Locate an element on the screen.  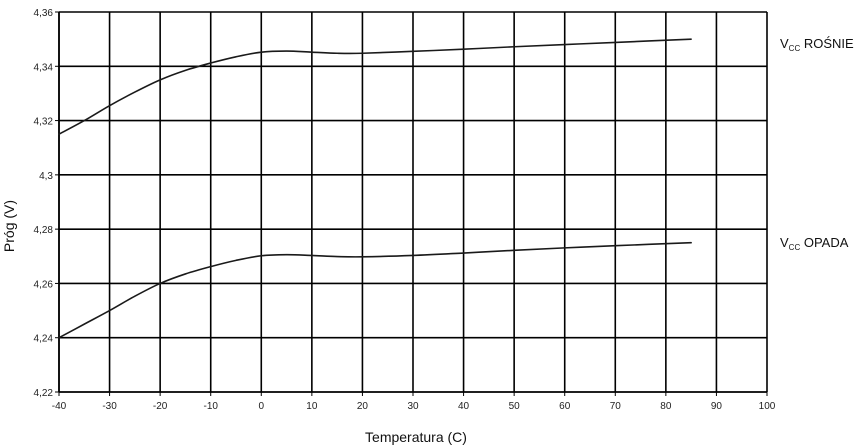
x-tick-label: 0 is located at coordinates (262, 406).